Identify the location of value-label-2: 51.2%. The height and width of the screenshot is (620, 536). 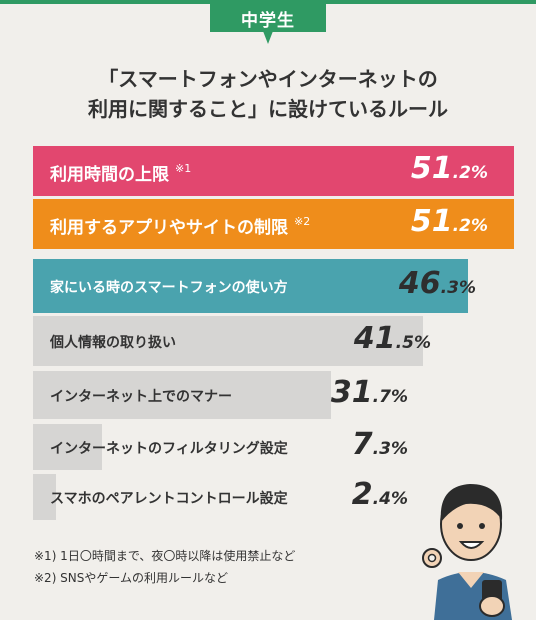
(449, 221).